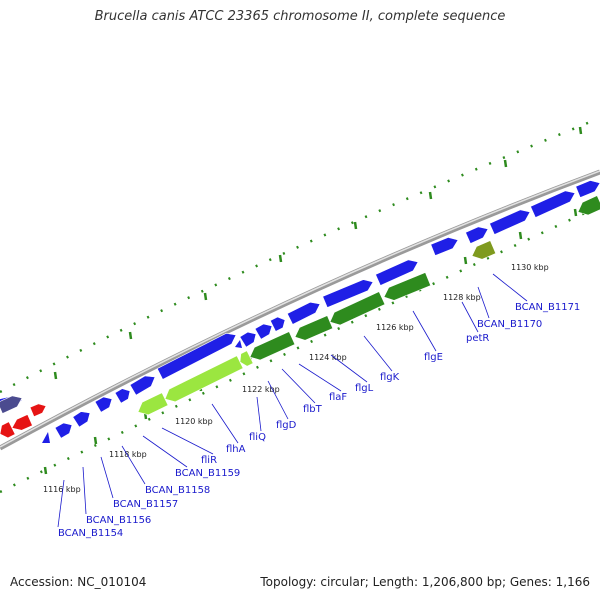 This screenshot has height=600, width=600. What do you see at coordinates (145, 504) in the screenshot?
I see `gene-label: BCAN_B1157` at bounding box center [145, 504].